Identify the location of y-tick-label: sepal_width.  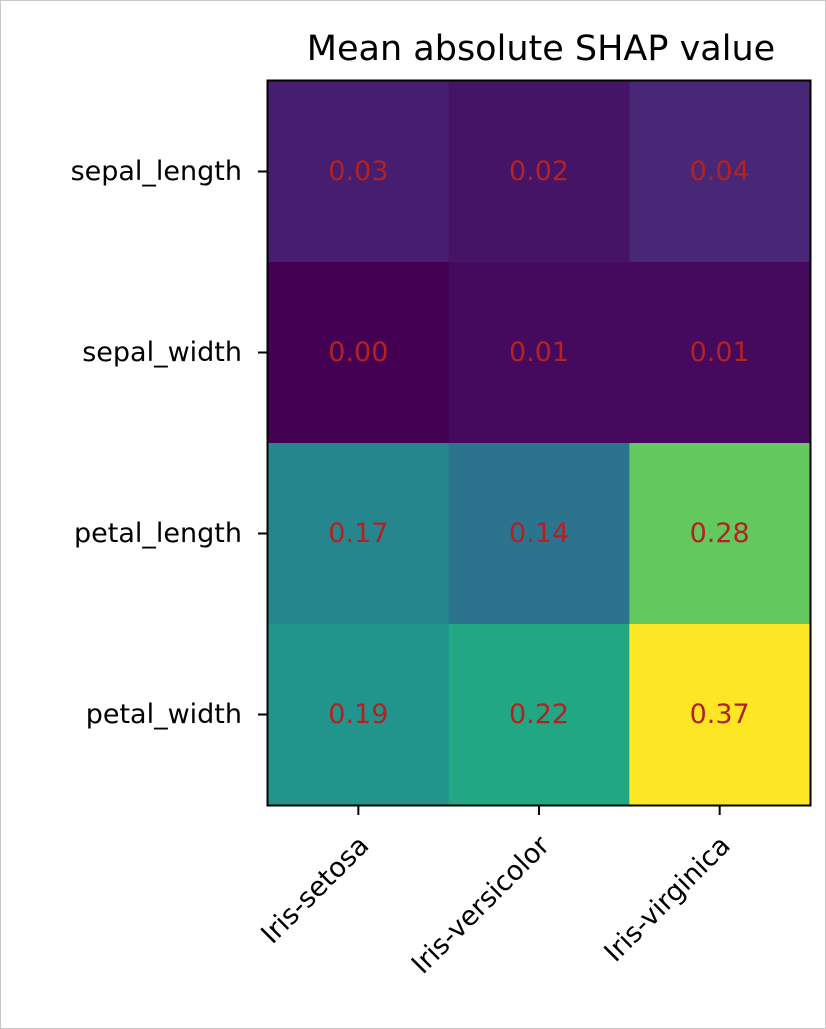
(162, 352).